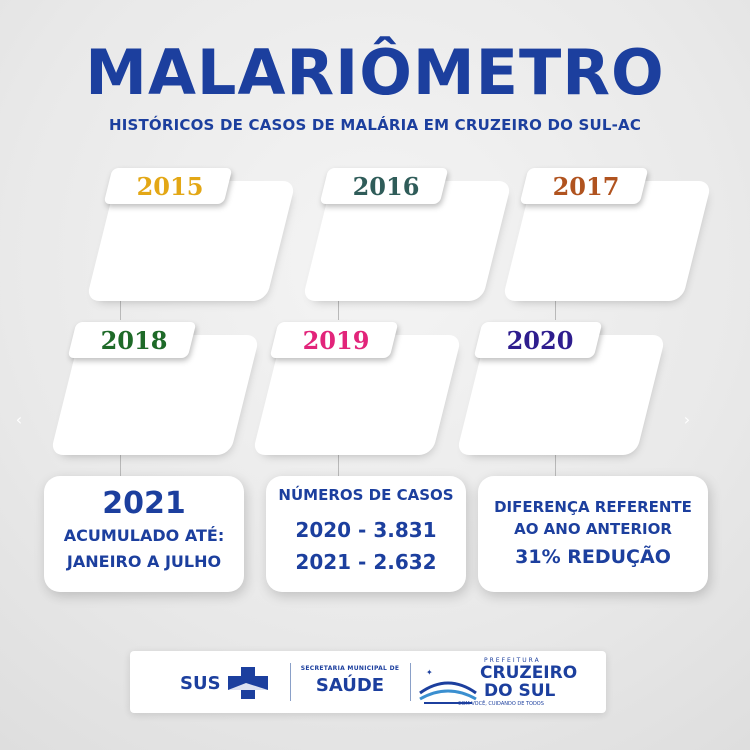  I want to click on prefeitura-label: PREFEITURA, so click(512, 660).